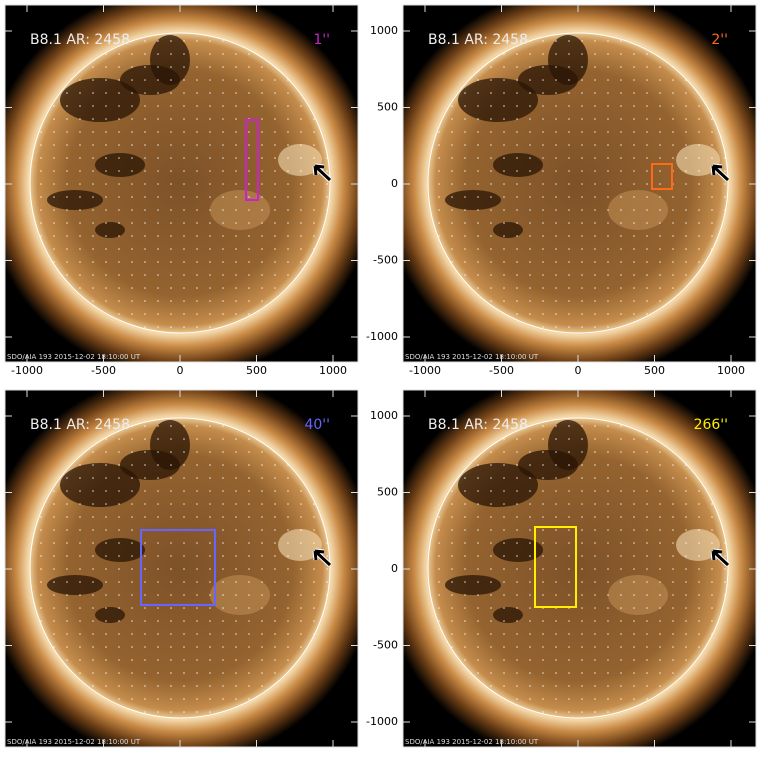 This screenshot has width=768, height=768. I want to click on resolution-tag: 1'', so click(321, 40).